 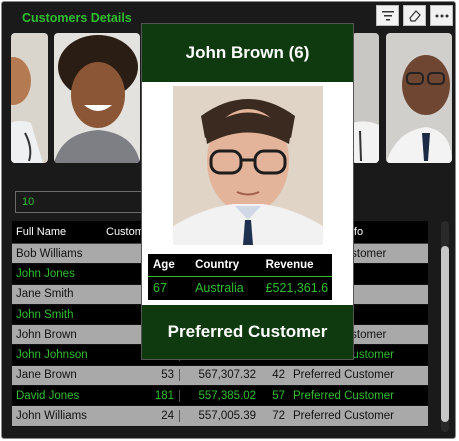 What do you see at coordinates (445, 334) in the screenshot?
I see `table-scrollbar-thumb` at bounding box center [445, 334].